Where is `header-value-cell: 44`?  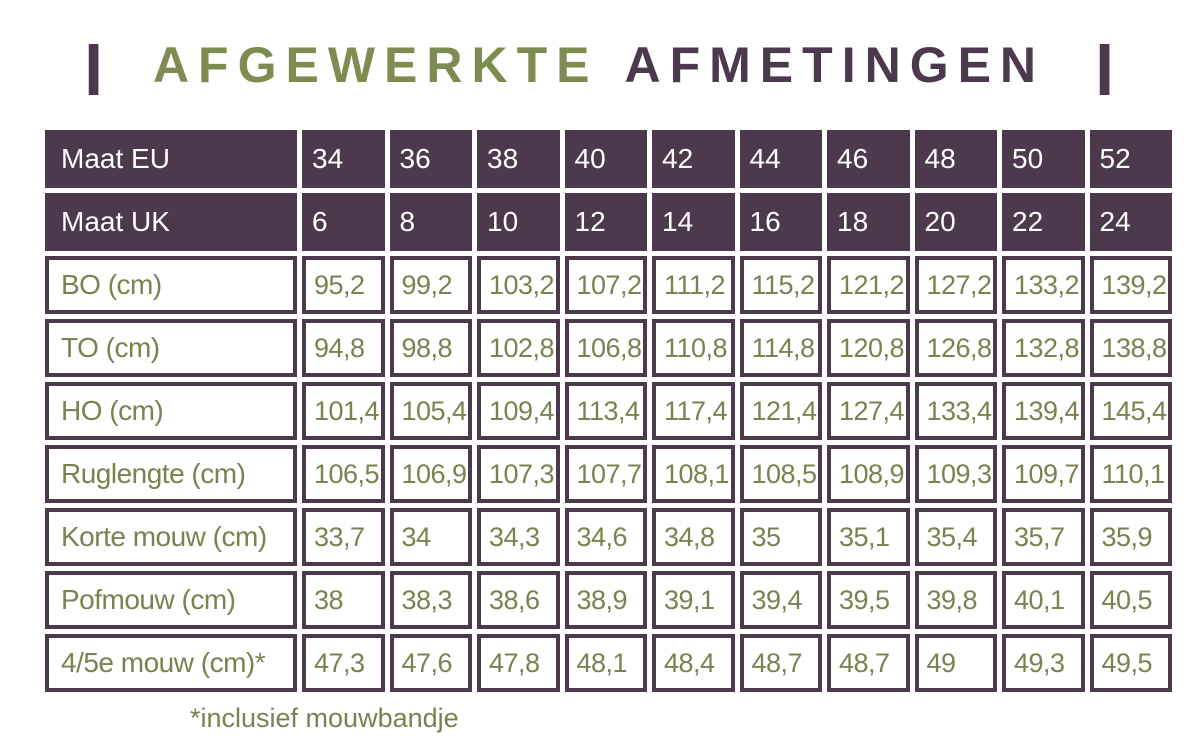 header-value-cell: 44 is located at coordinates (780, 159).